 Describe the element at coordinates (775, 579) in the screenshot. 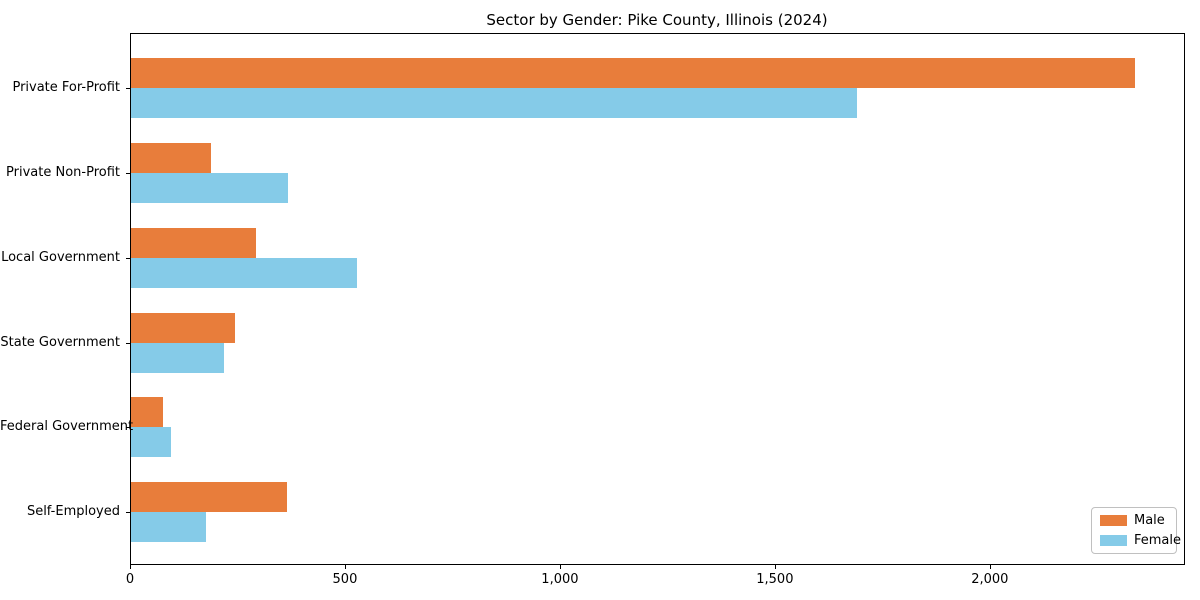

I see `x-tick-label: 1,500` at that location.